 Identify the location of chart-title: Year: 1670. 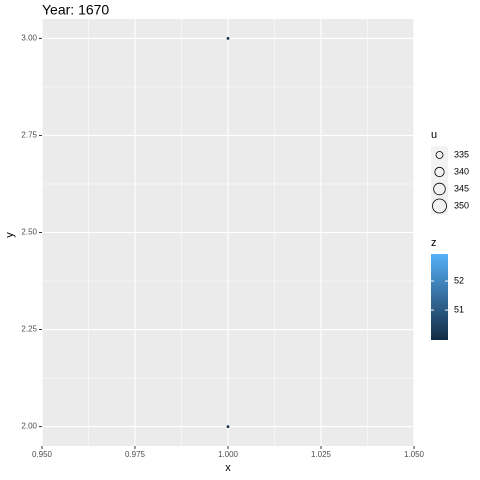
(75, 10).